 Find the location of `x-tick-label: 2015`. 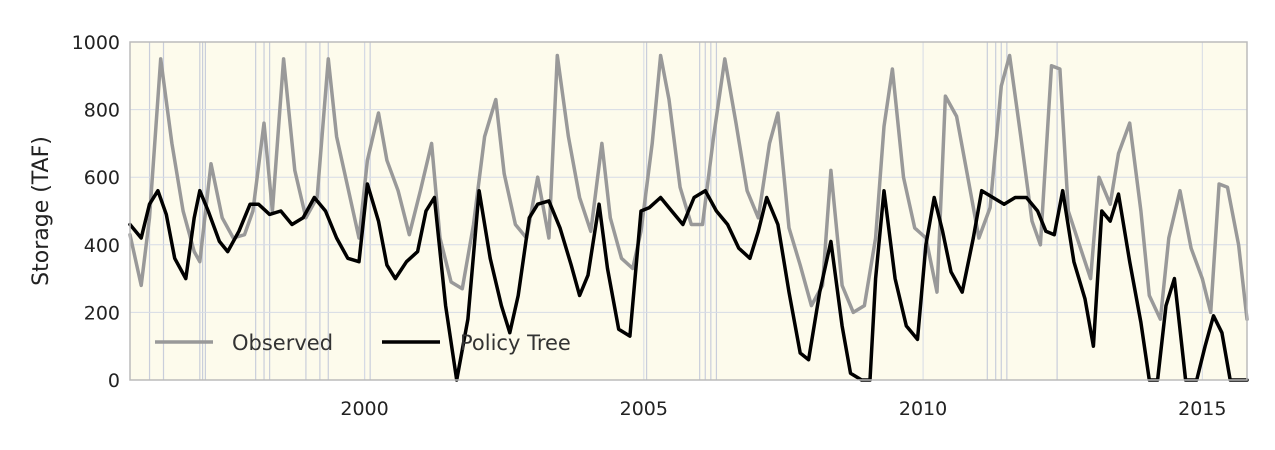

x-tick-label: 2015 is located at coordinates (1202, 409).